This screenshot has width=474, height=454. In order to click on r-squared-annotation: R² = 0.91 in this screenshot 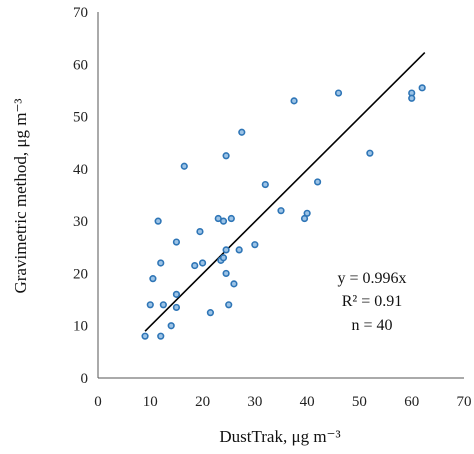, I will do `click(372, 301)`.